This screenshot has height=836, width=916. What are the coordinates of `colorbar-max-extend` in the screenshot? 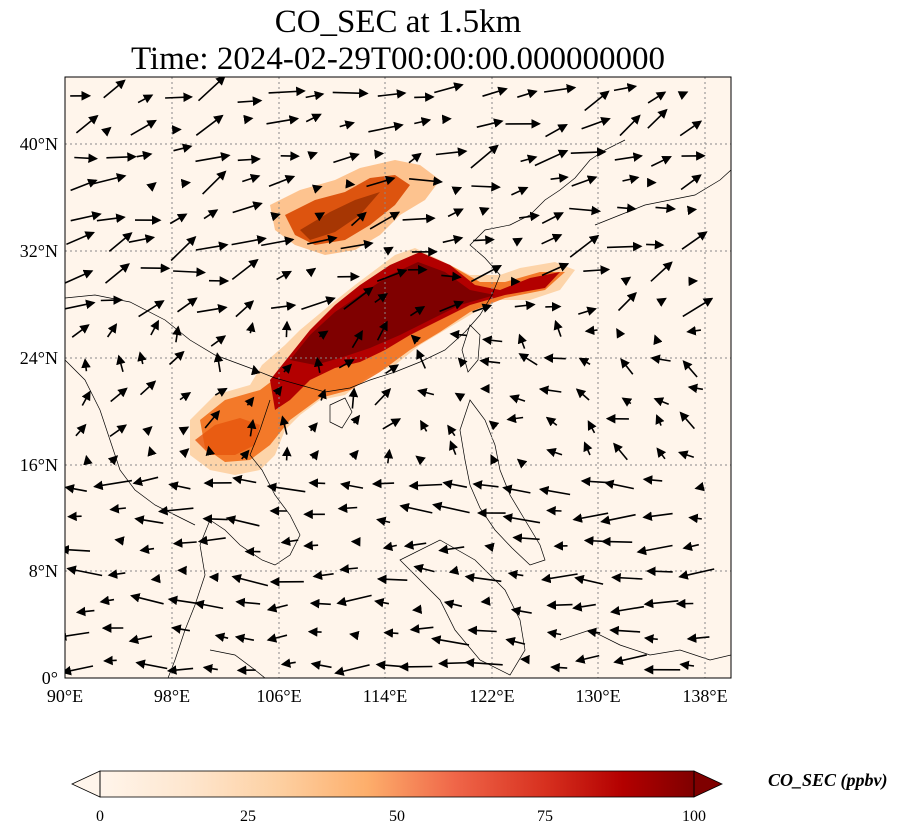 It's located at (708, 784).